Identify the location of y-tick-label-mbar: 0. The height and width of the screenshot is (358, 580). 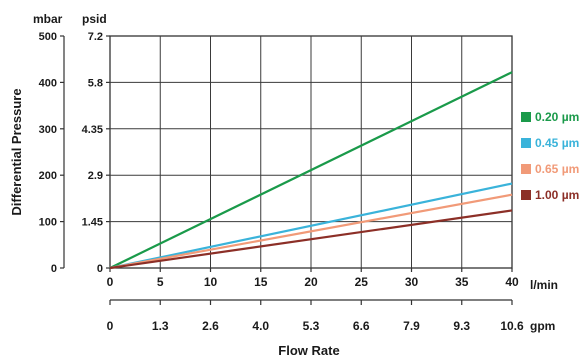
(54, 269).